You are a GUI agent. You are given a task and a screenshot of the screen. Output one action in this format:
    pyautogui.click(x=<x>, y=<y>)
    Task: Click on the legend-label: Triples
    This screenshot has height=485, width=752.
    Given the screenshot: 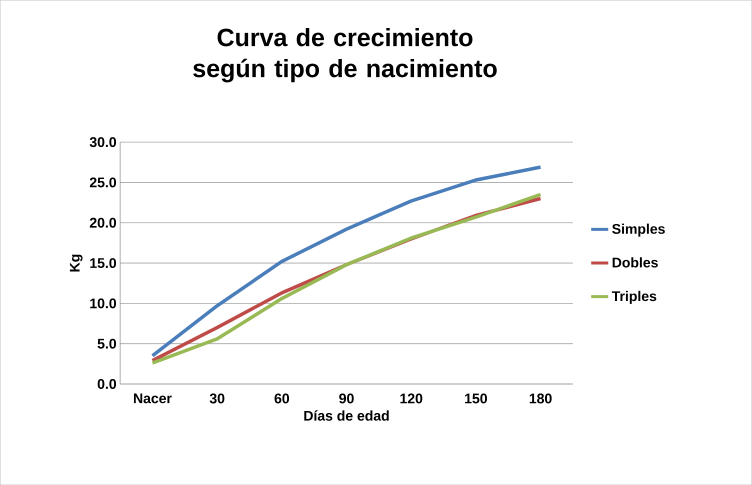 What is the action you would take?
    pyautogui.click(x=634, y=297)
    